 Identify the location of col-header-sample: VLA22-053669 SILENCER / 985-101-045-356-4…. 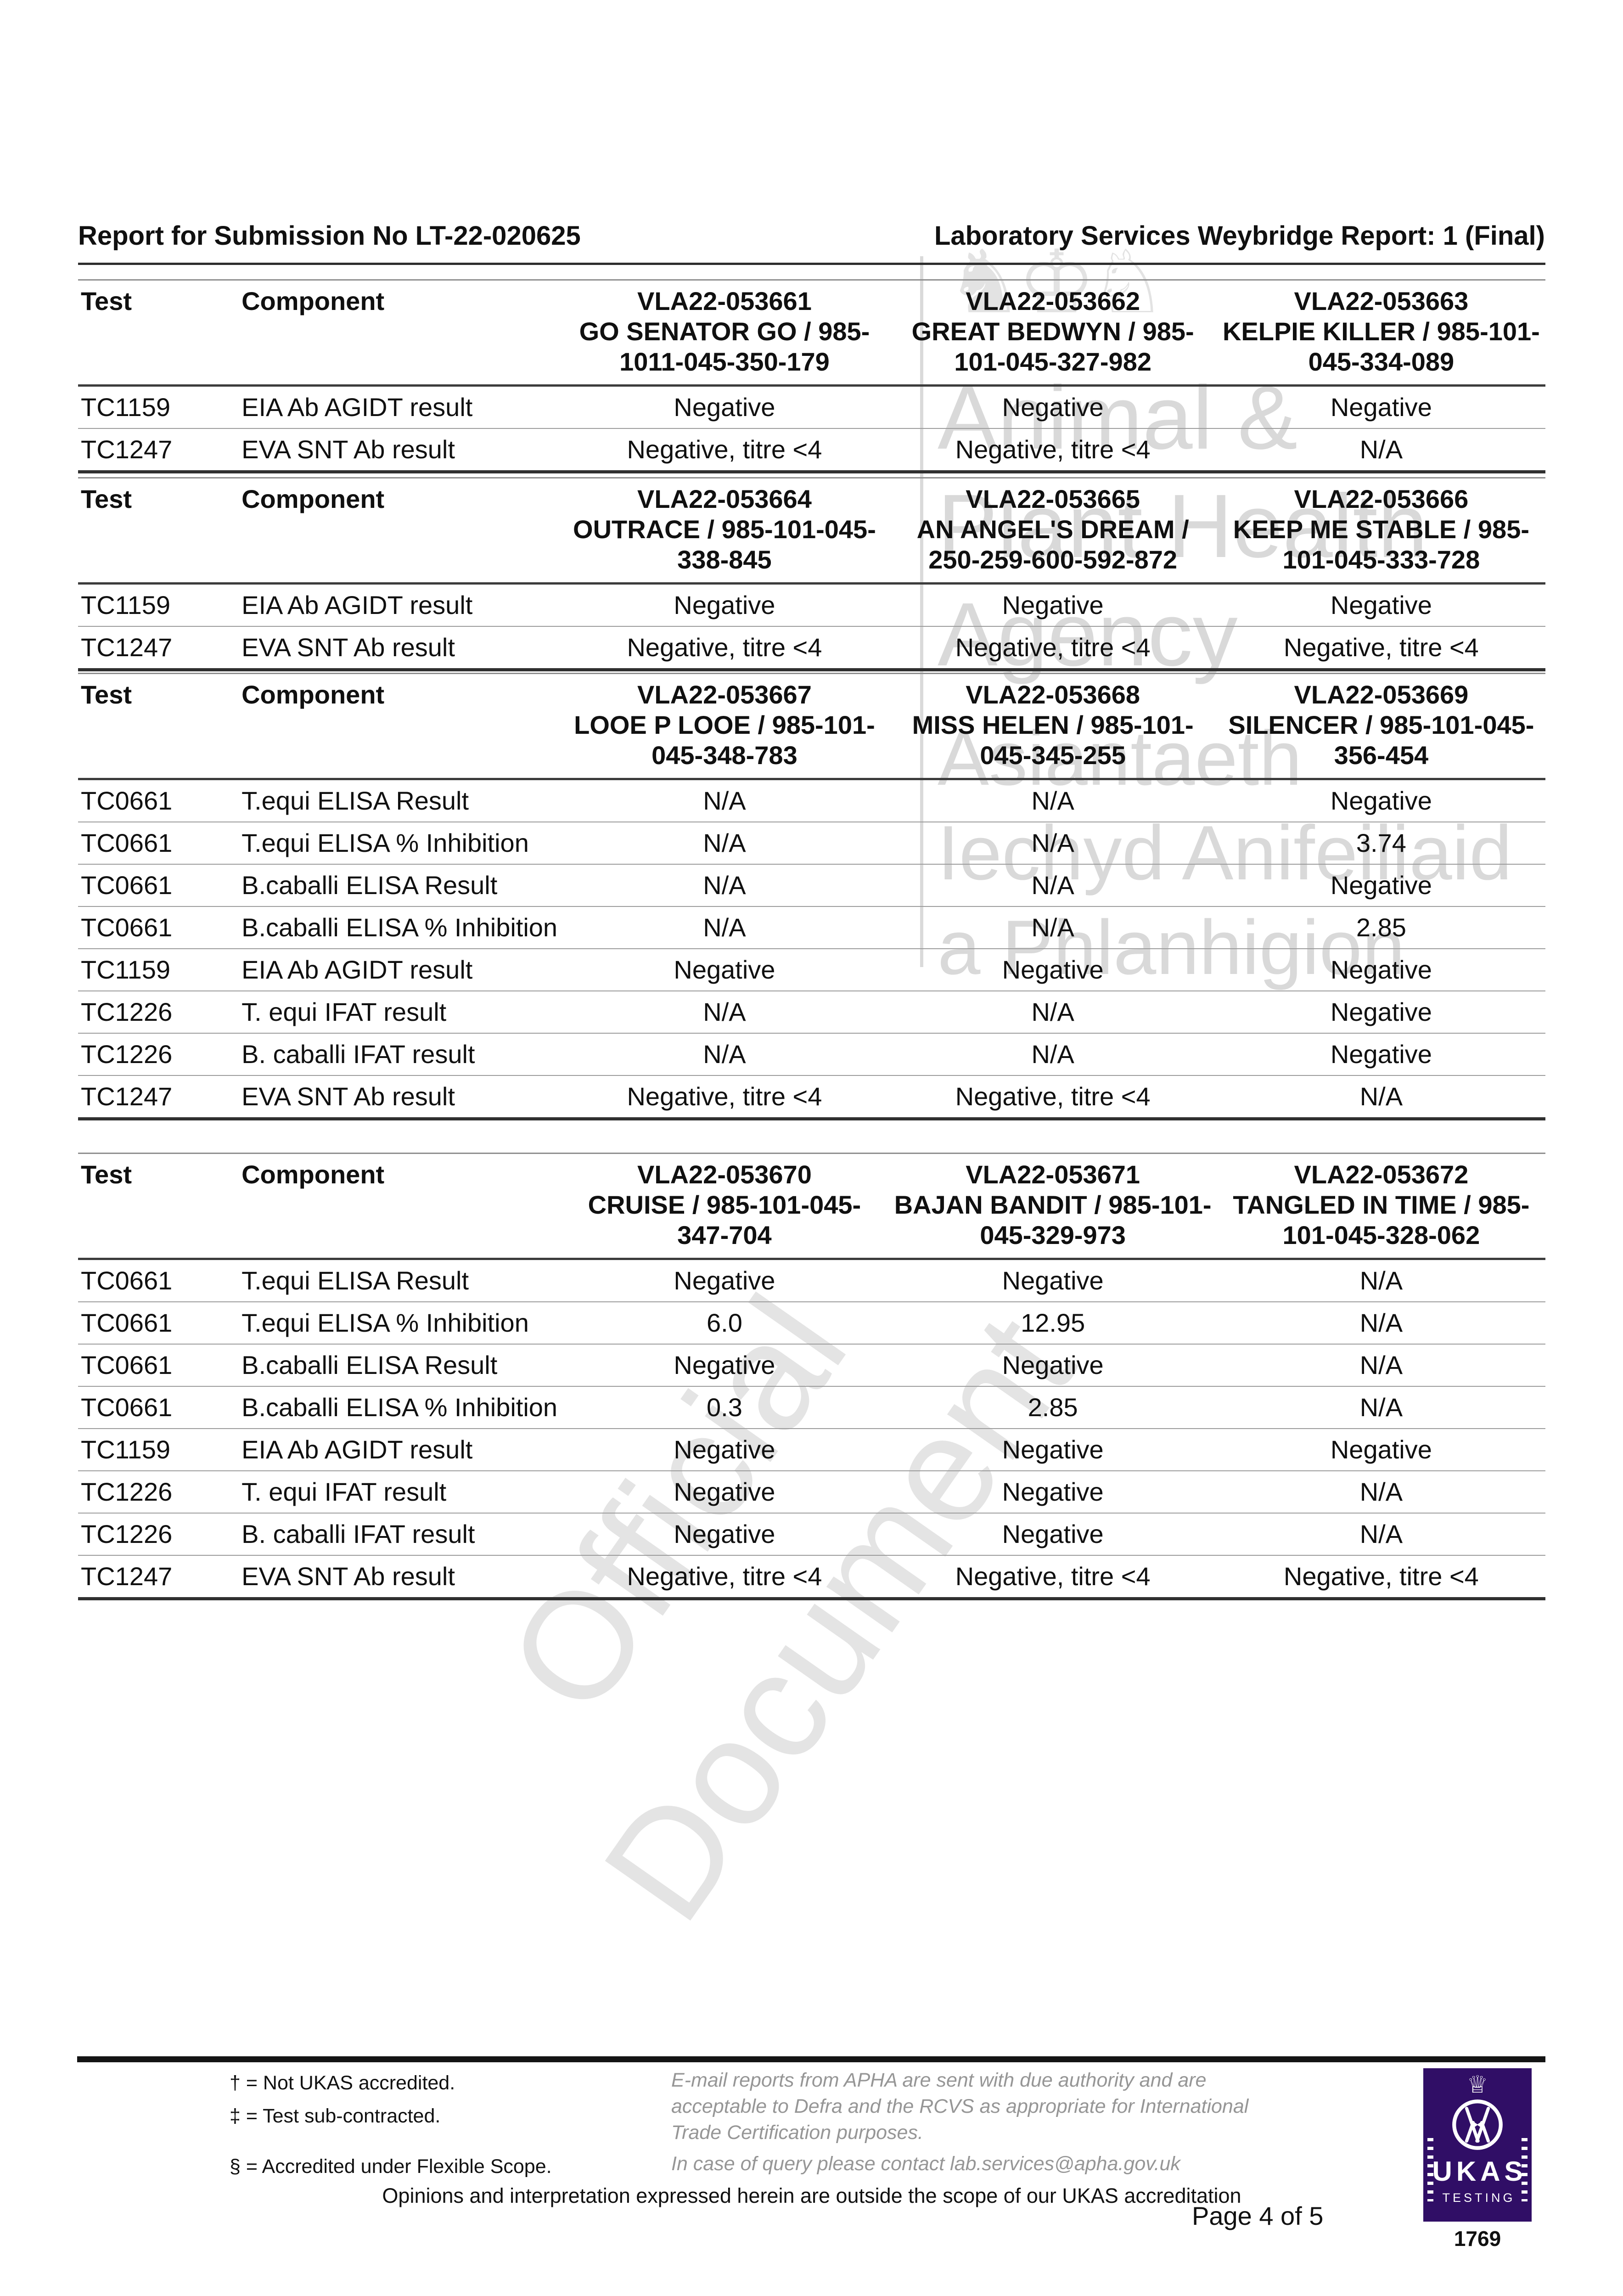
(1381, 726).